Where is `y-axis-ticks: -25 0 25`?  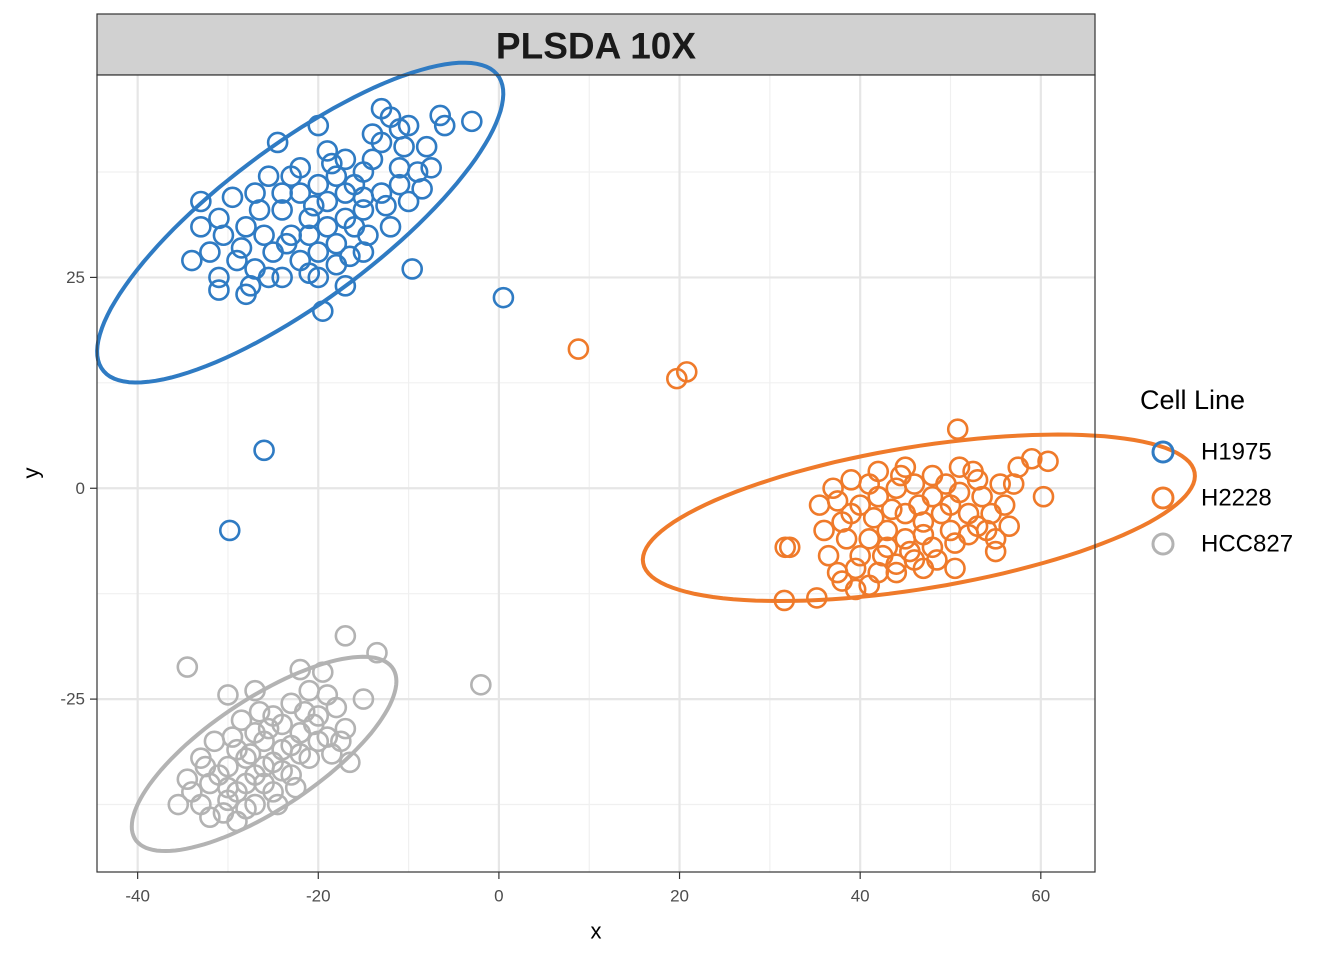
y-axis-ticks: -25 0 25 is located at coordinates (78, 488).